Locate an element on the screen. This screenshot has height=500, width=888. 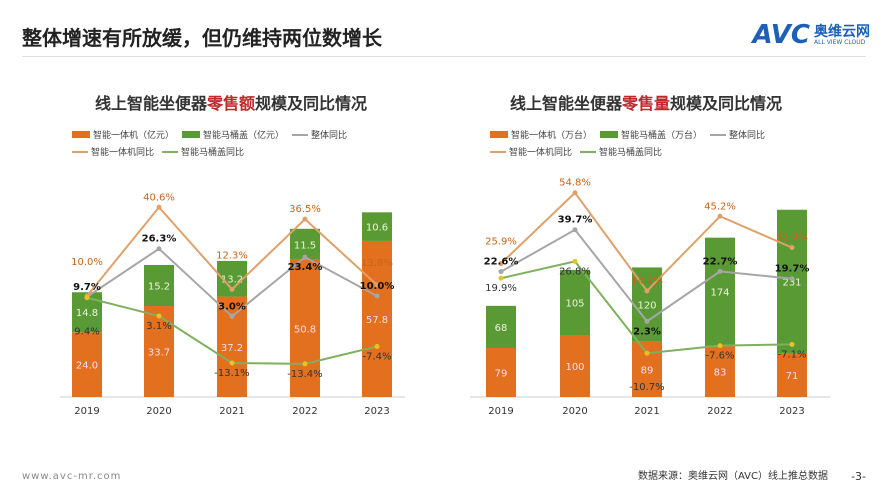
bar-label: 105 is located at coordinates (574, 303).